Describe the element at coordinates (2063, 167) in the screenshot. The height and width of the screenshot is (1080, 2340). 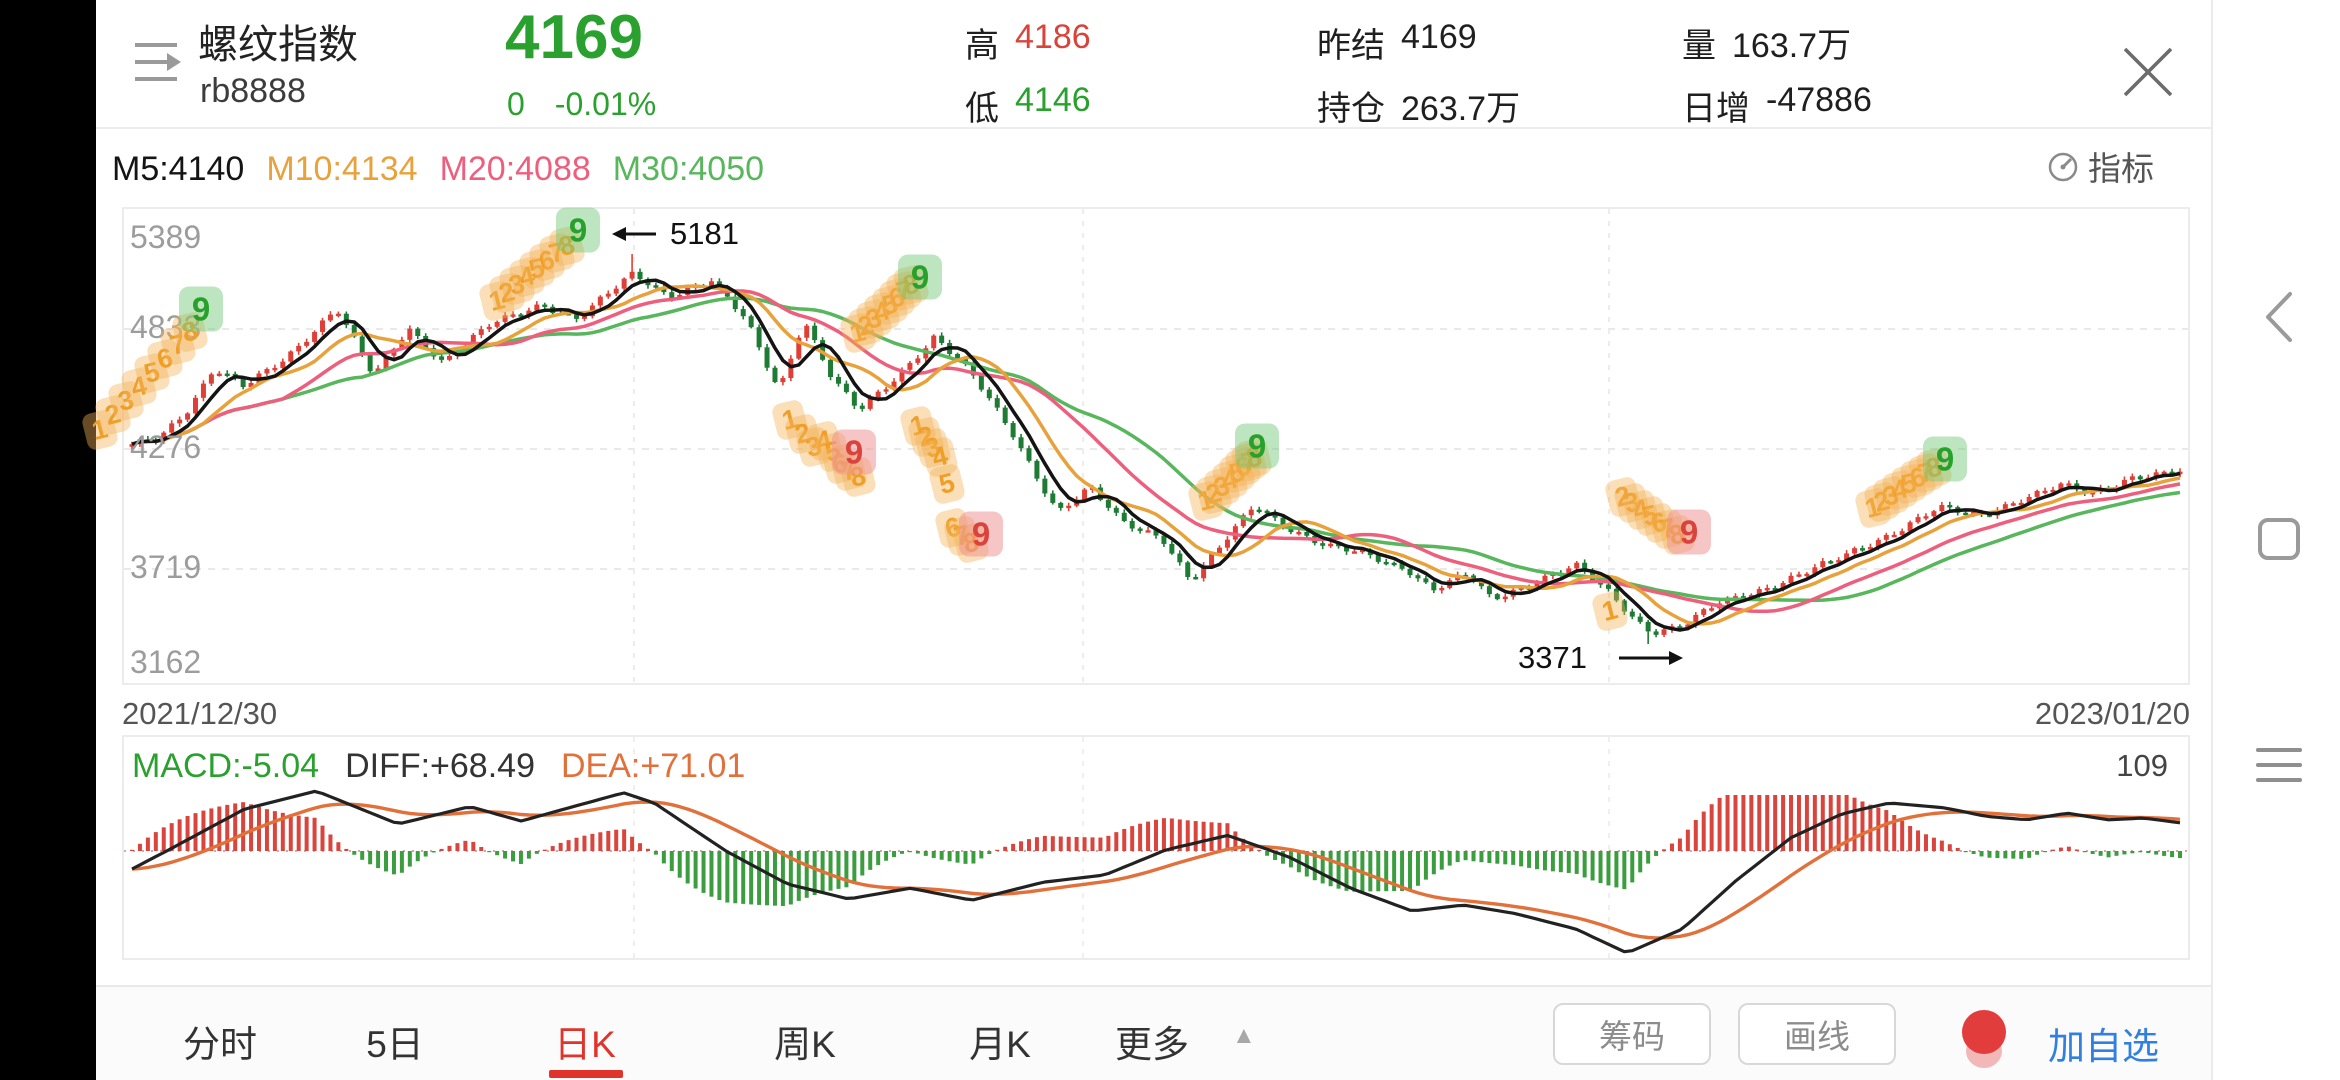
I see `gauge-icon` at that location.